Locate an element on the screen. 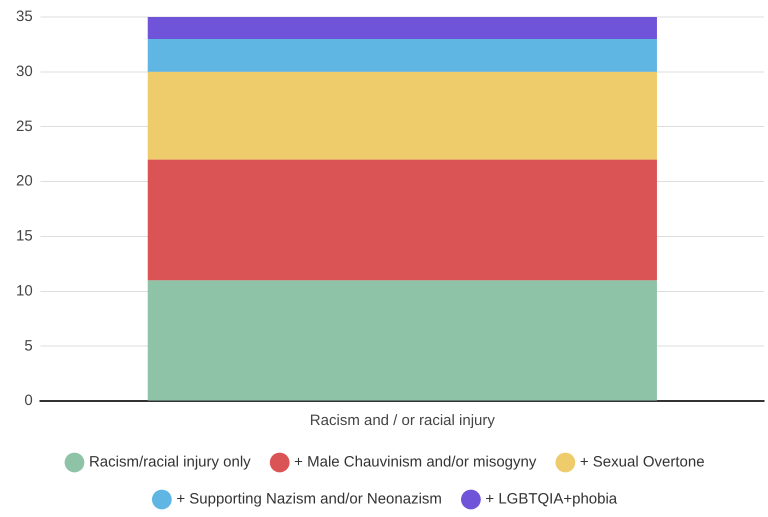 The height and width of the screenshot is (517, 768). y-tick-label: 10 is located at coordinates (24, 291).